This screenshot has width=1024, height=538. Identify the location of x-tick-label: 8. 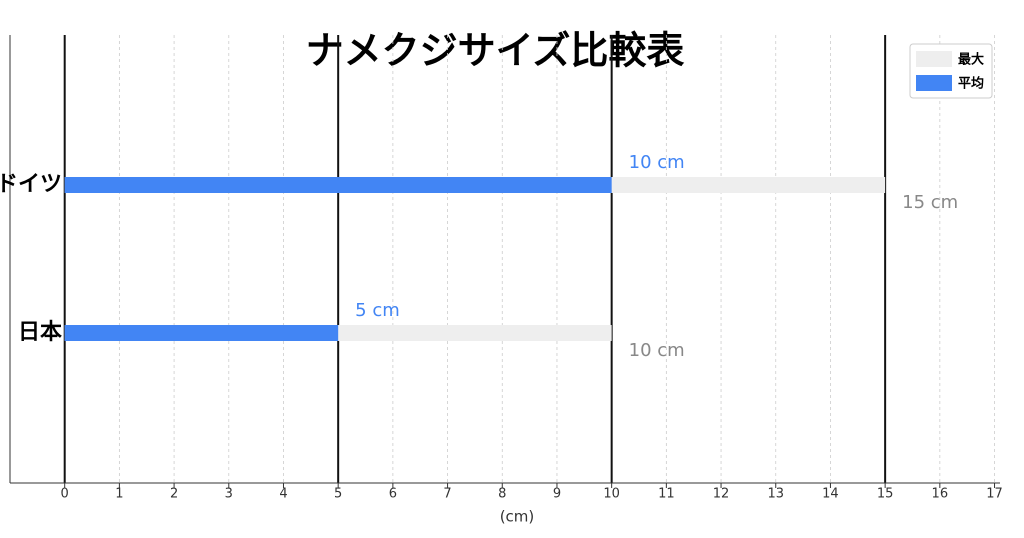
(502, 494).